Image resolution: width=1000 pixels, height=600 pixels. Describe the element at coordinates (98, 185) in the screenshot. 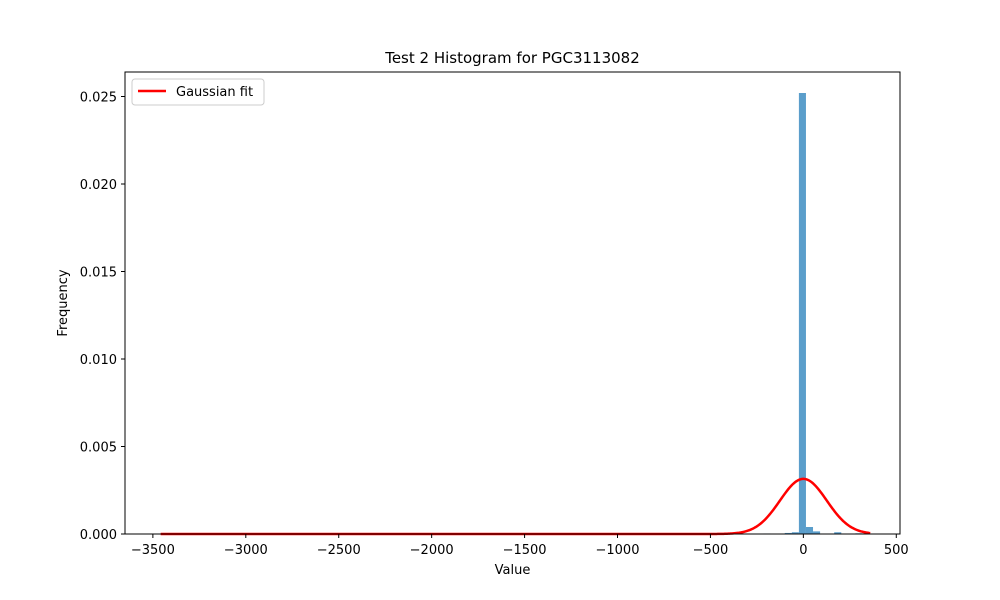

I see `y-tick-label: 0.020` at that location.